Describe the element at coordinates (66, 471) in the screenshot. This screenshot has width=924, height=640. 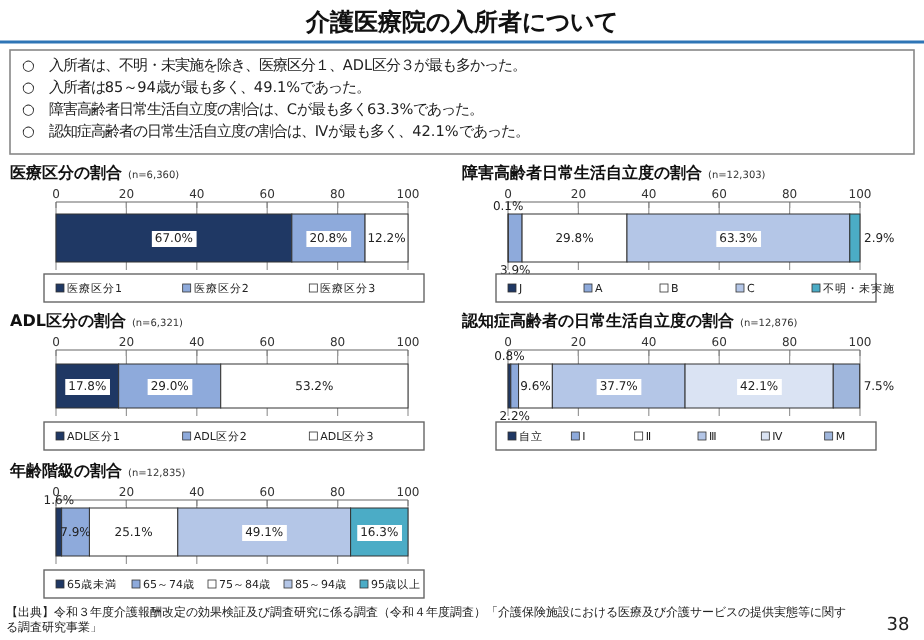
I see `chart-title: 年齢階級の割合` at that location.